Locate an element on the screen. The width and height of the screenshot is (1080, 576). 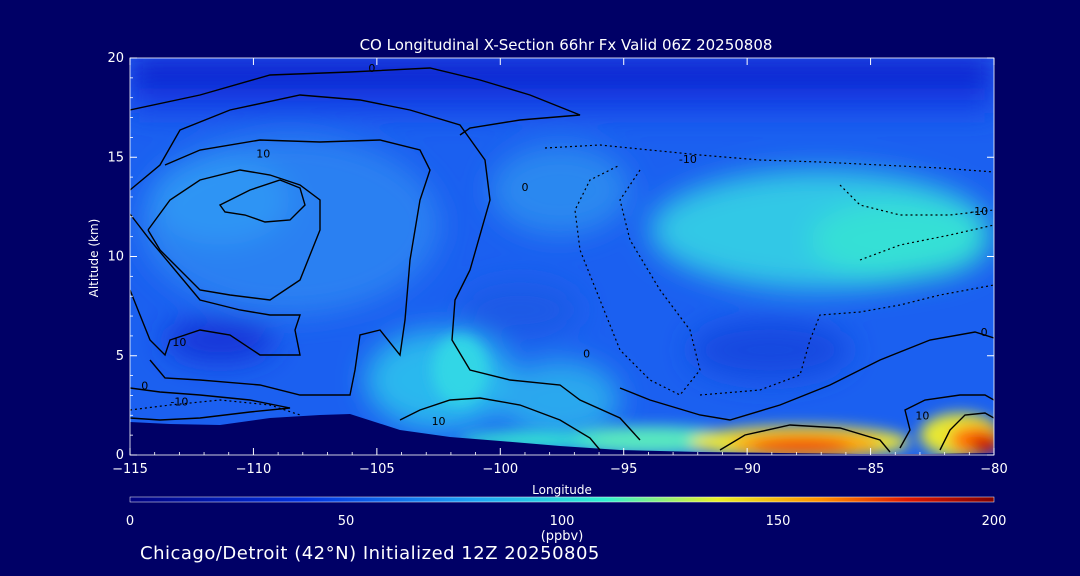
colorbar-tick-label: 50 is located at coordinates (346, 521).